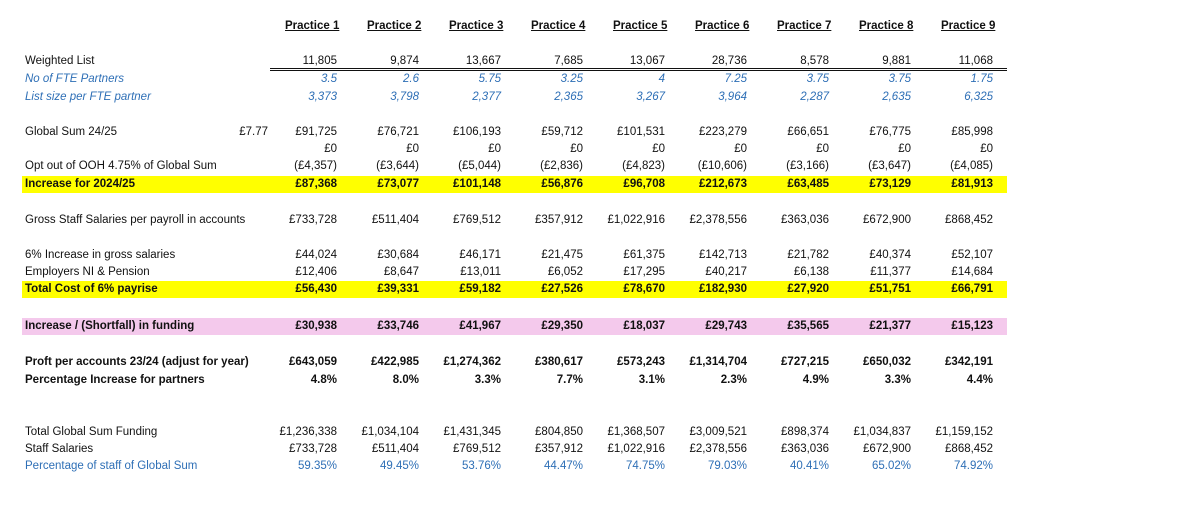  I want to click on table-cell: £3,009,521, so click(718, 432).